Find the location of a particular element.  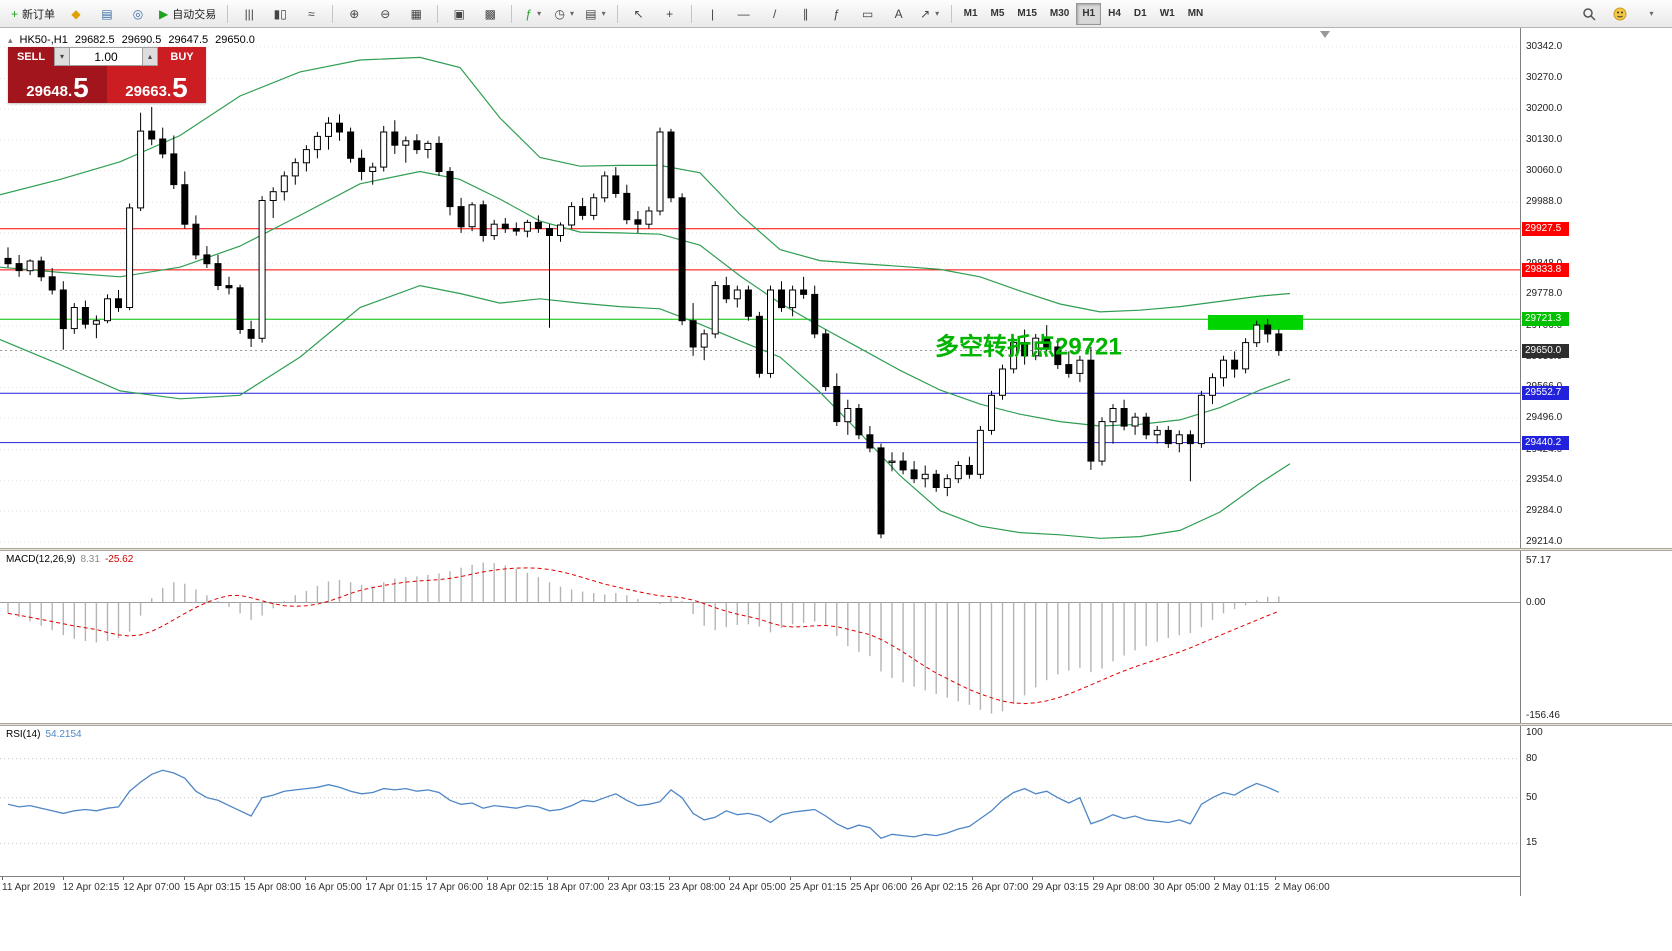

chart-shift-marker is located at coordinates (1325, 34).